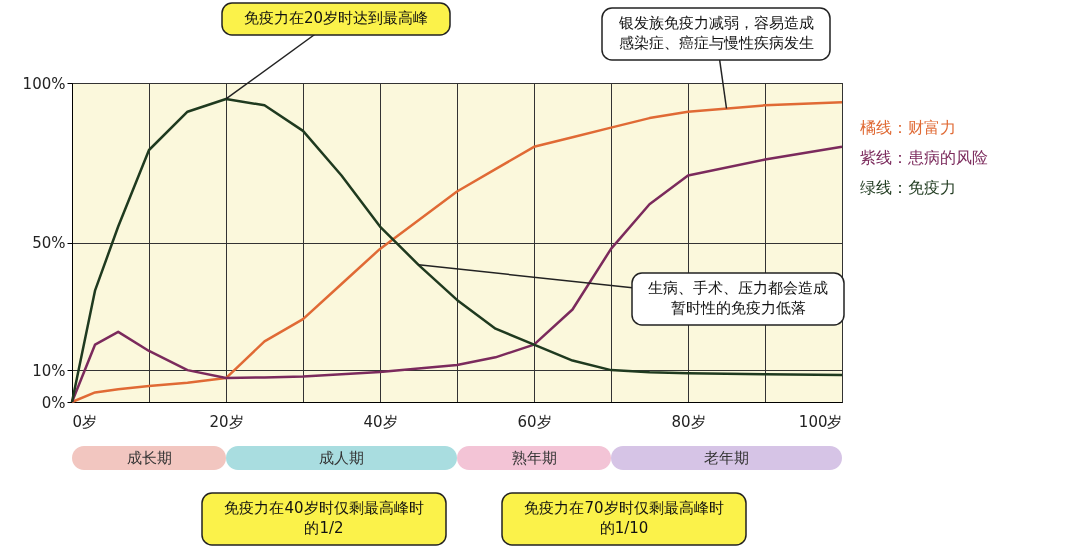 This screenshot has width=1080, height=554. I want to click on y-tick-label: 50%, so click(49, 243).